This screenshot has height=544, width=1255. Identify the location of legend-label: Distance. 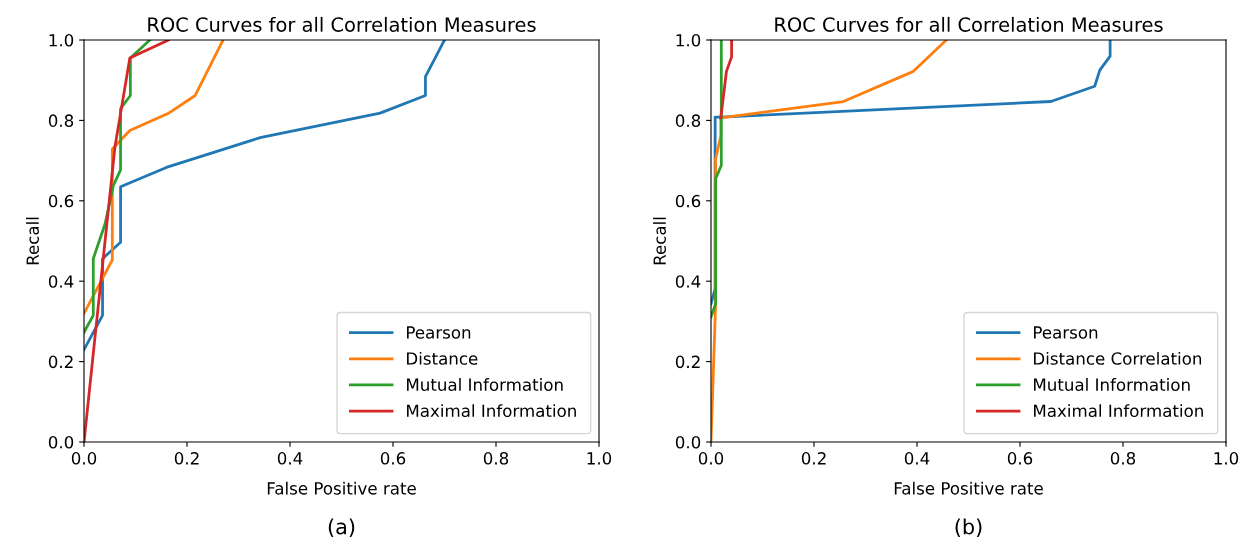
(442, 358).